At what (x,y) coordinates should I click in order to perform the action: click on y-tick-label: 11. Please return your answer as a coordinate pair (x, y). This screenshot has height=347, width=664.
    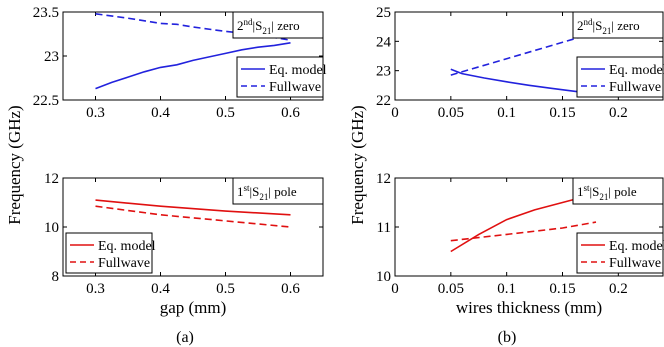
    Looking at the image, I should click on (384, 228).